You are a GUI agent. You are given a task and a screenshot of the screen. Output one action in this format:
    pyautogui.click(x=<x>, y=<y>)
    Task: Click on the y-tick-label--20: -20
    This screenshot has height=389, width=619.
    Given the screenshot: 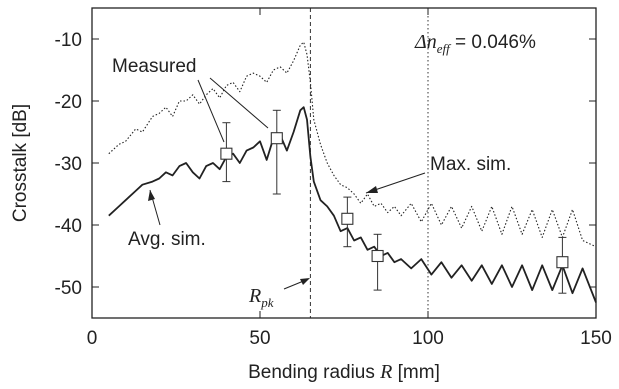 What is the action you would take?
    pyautogui.click(x=68, y=102)
    